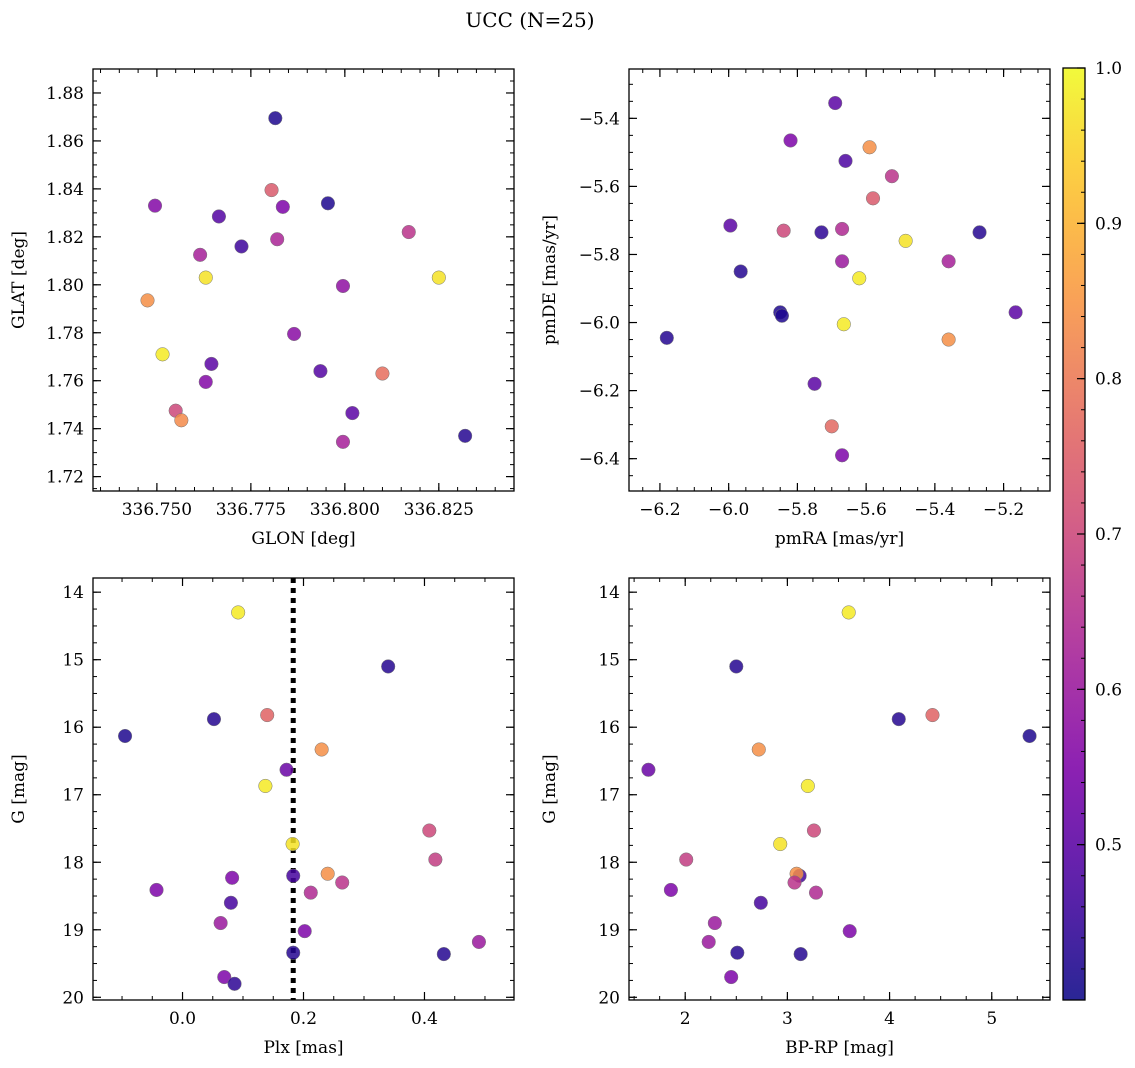  I want to click on x-tick-label: 0.0, so click(182, 1019).